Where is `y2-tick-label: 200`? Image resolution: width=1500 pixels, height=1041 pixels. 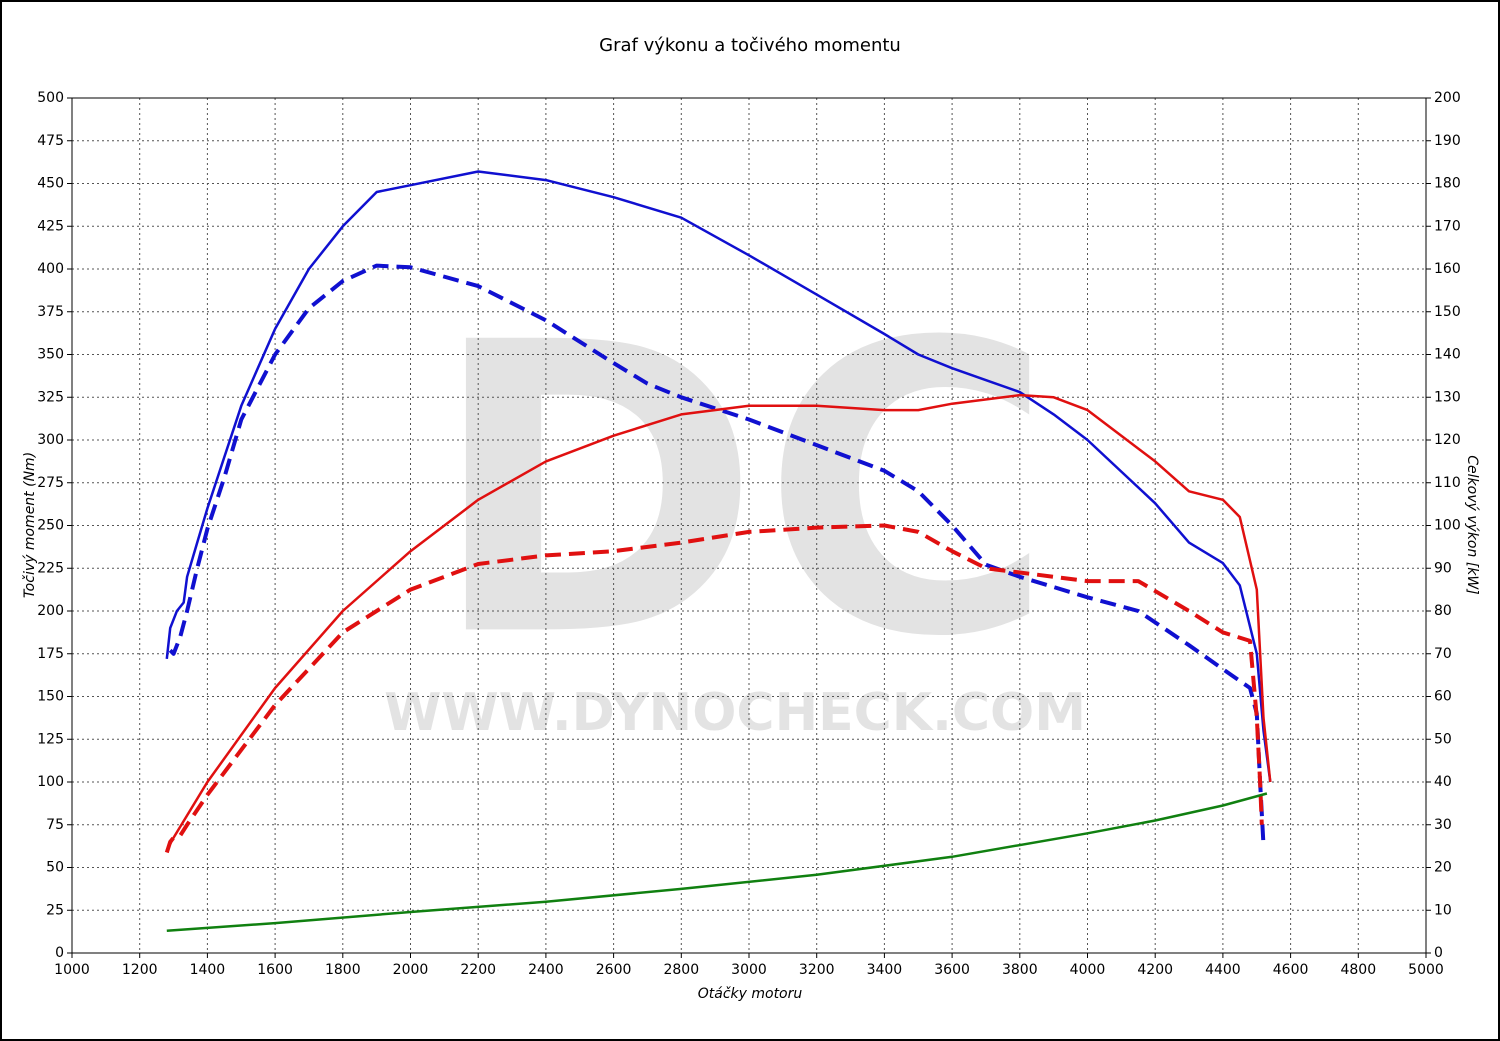 y2-tick-label: 200 is located at coordinates (1447, 98).